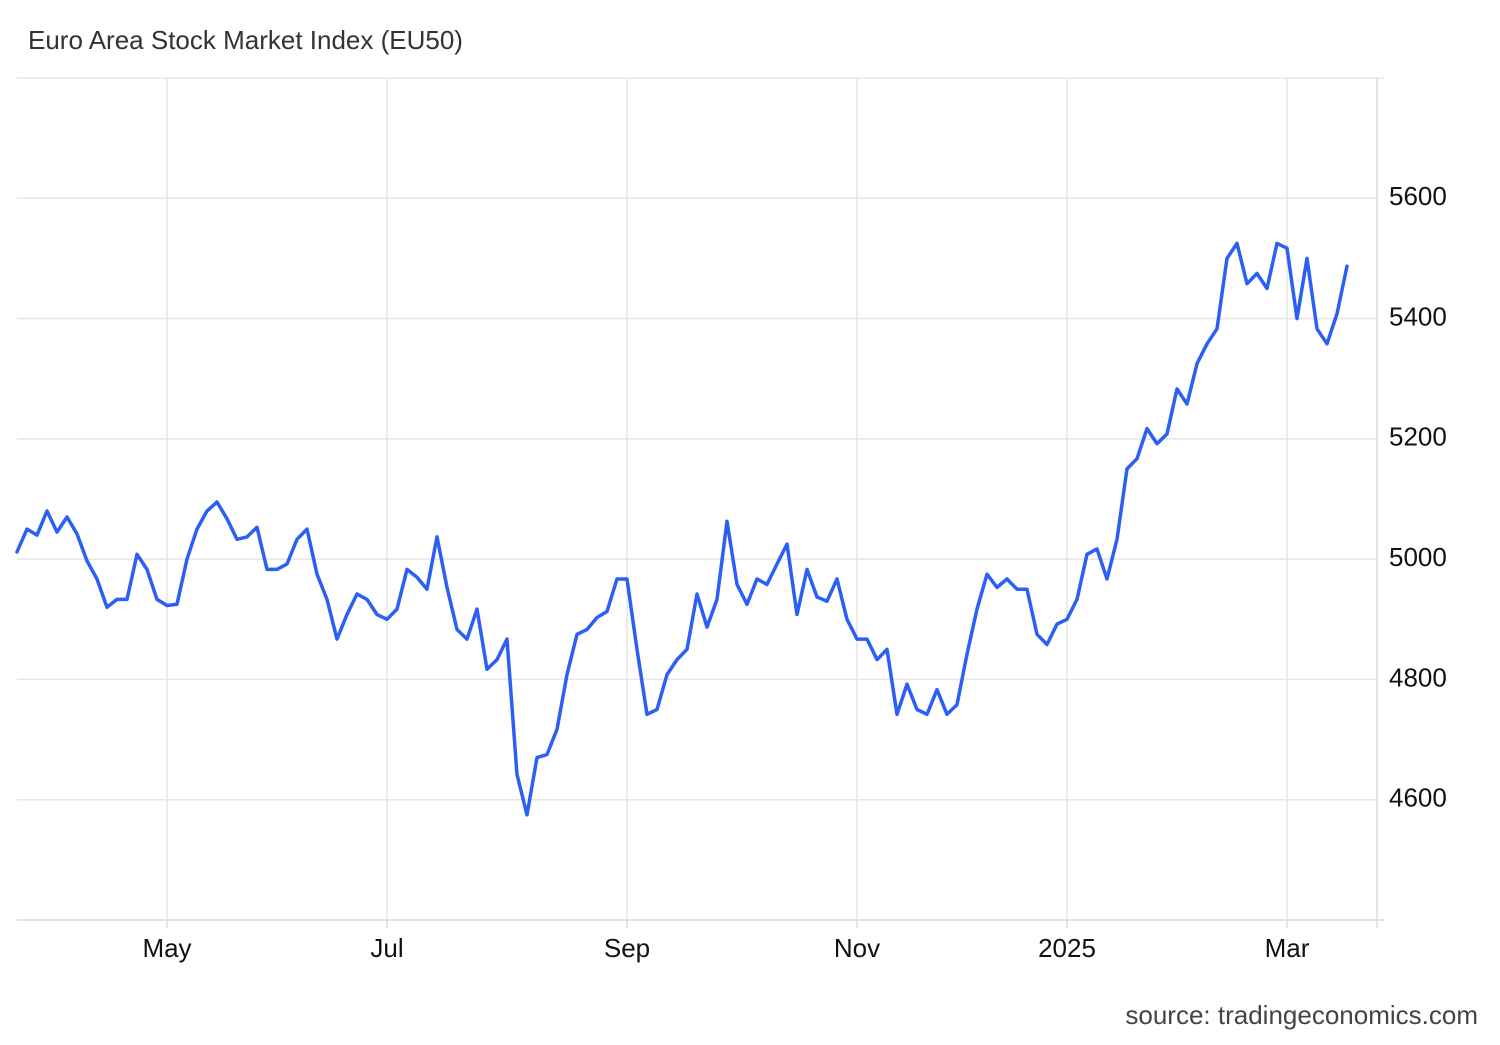  I want to click on x-tick-label: Mar, so click(1287, 948).